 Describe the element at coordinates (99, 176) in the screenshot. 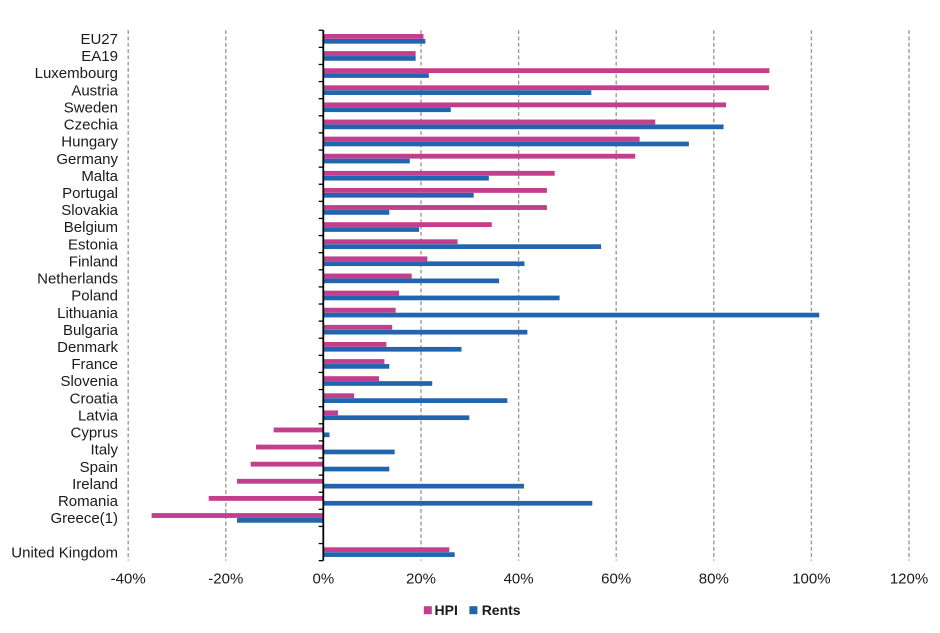

I see `svg-text: Malta` at that location.